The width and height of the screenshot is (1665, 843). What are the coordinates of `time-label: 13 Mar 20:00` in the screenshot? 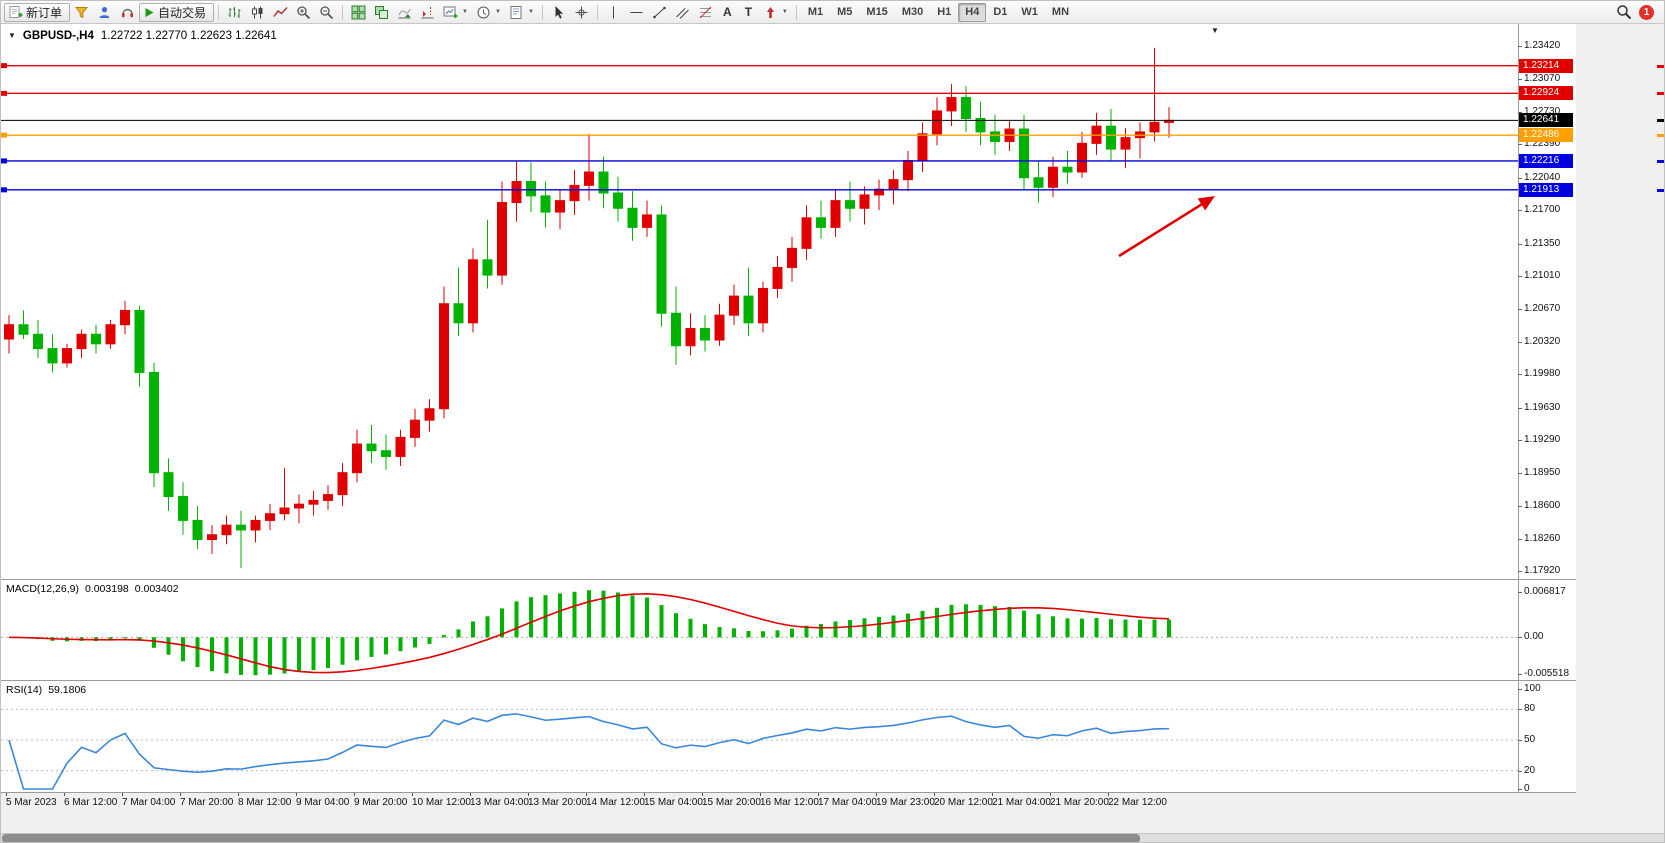 It's located at (557, 802).